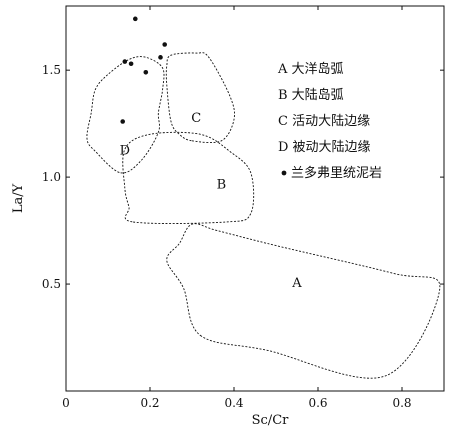 This screenshot has width=458, height=431. What do you see at coordinates (311, 95) in the screenshot?
I see `legend-item-label: B 大陆岛弧` at bounding box center [311, 95].